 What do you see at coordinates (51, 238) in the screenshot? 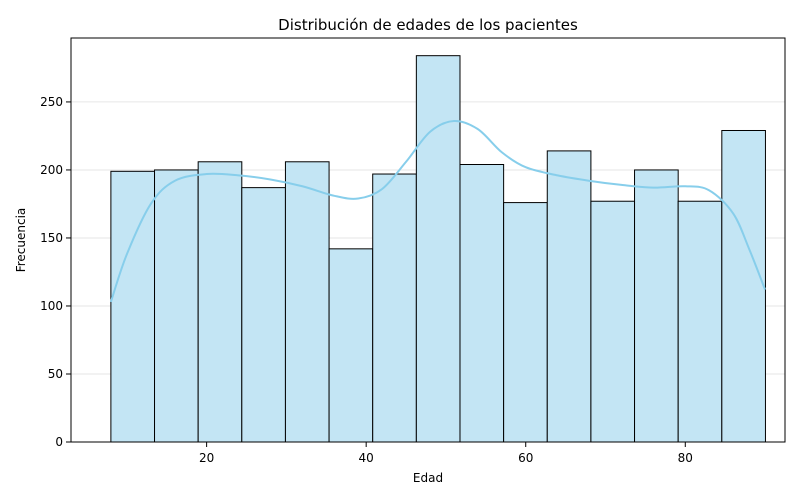
I see `y-tick-label: 150` at bounding box center [51, 238].